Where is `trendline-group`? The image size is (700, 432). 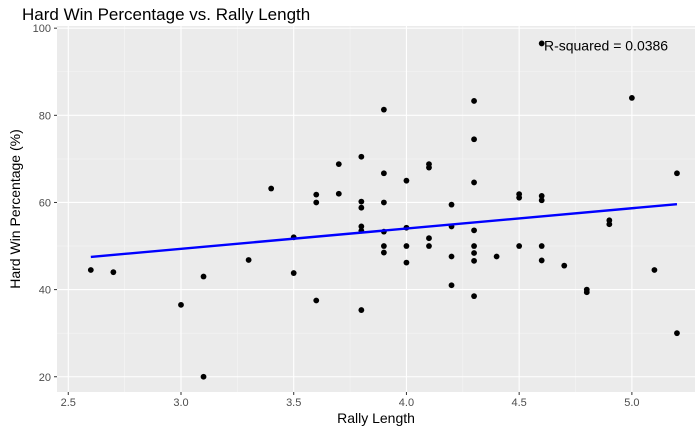
trendline-group is located at coordinates (384, 231).